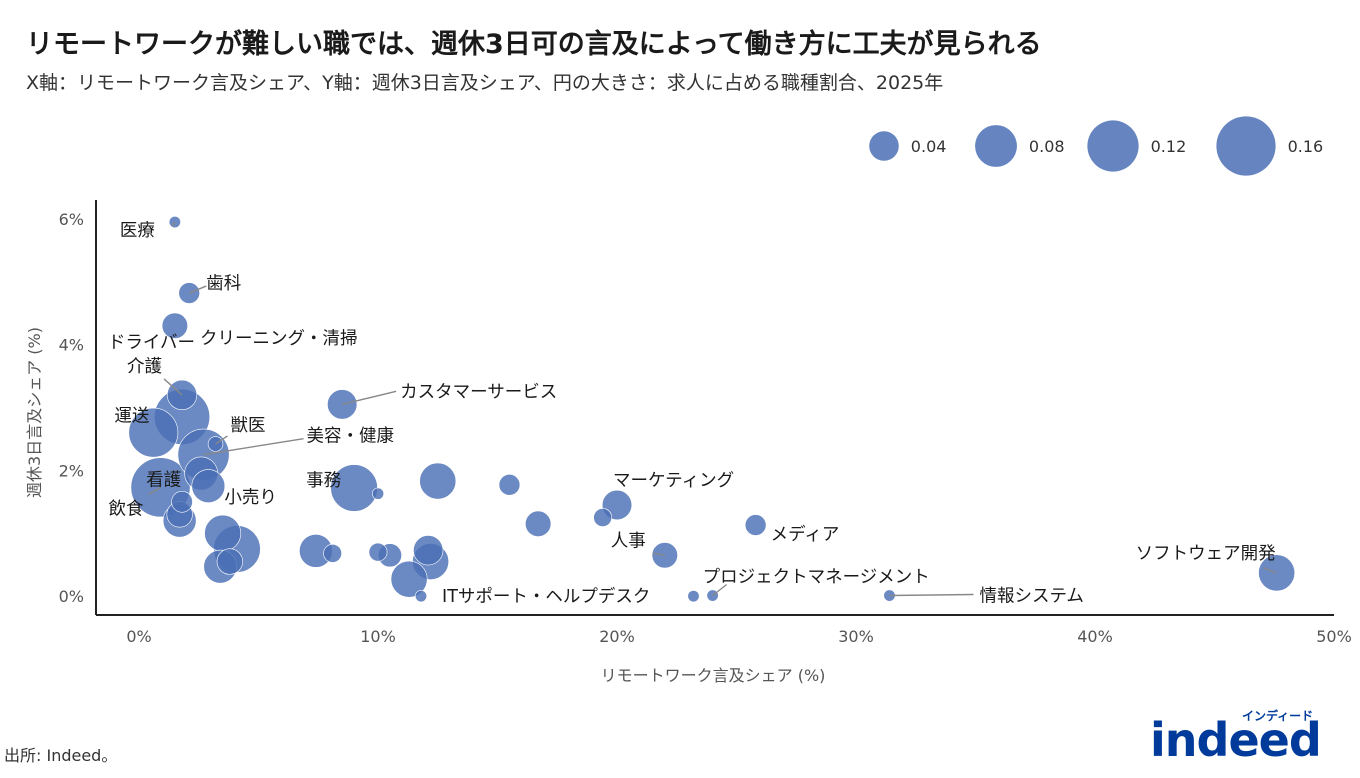 Image resolution: width=1360 pixels, height=778 pixels. I want to click on data-label: 運送, so click(131, 417).